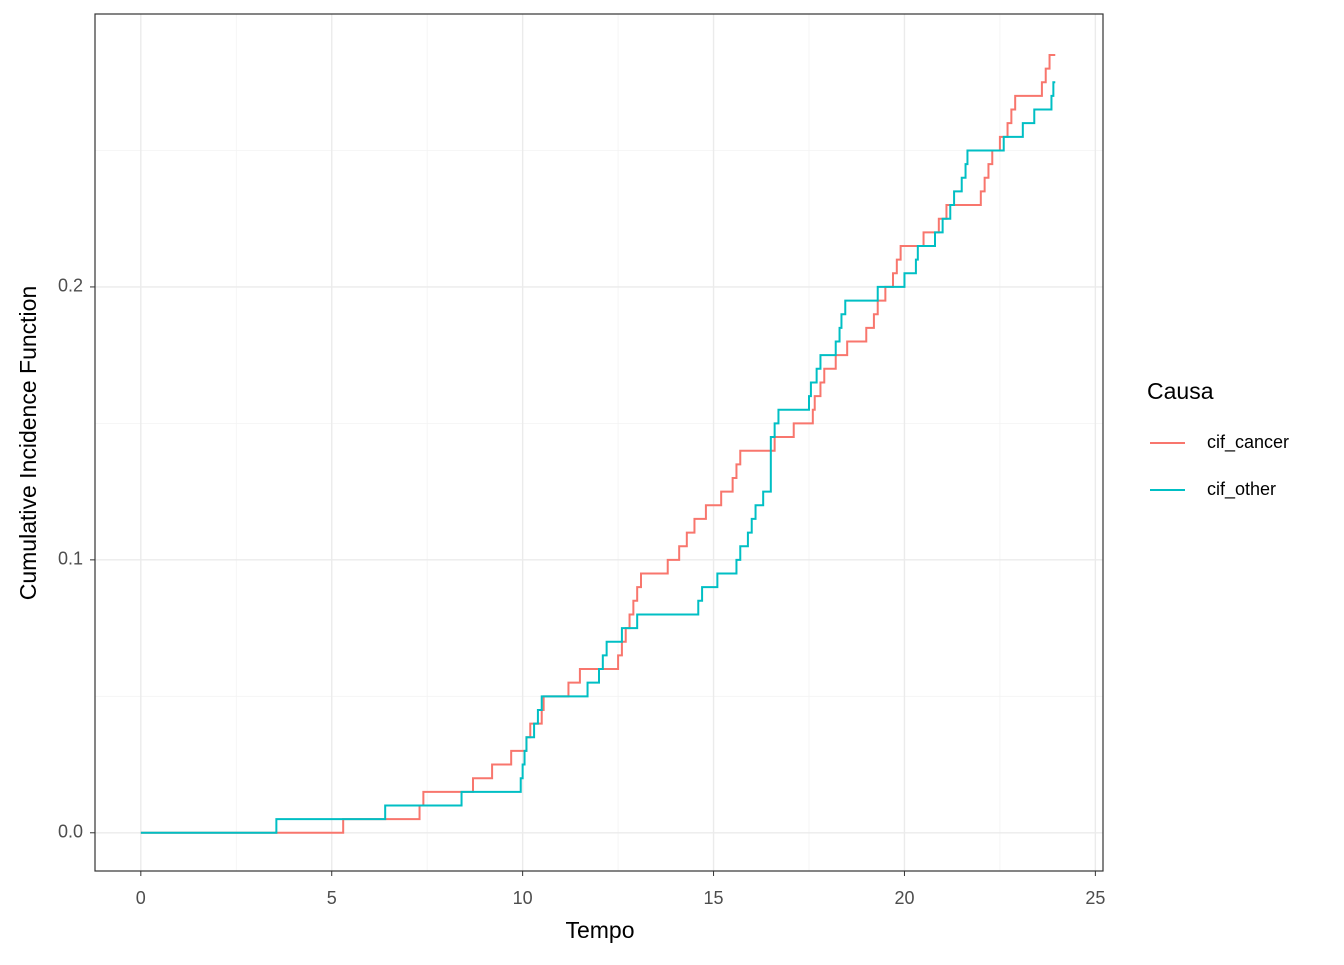  What do you see at coordinates (599, 930) in the screenshot?
I see `x-axis-title: Tempo` at bounding box center [599, 930].